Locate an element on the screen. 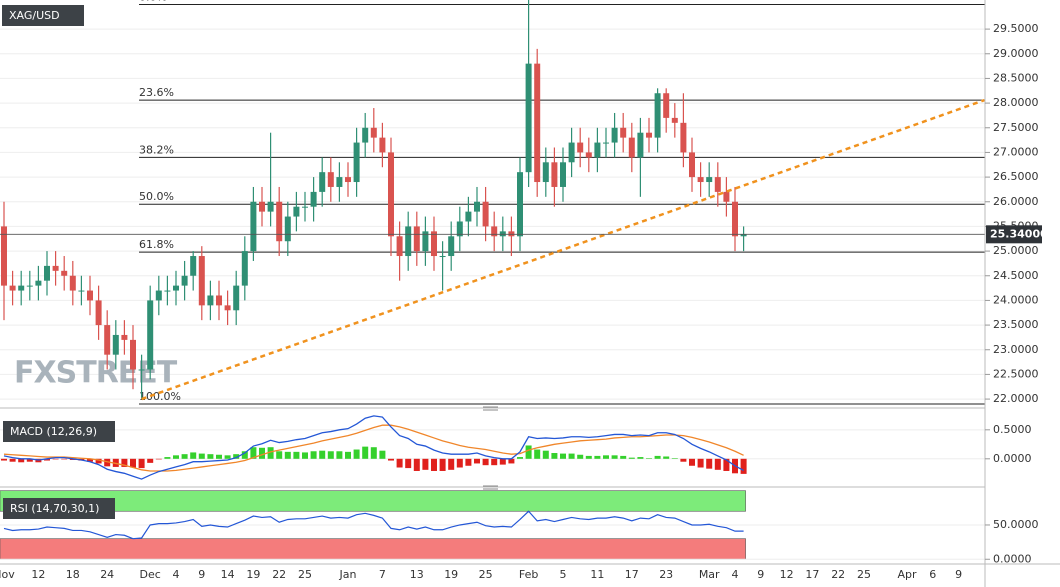  y-tick-label: 50.0000 is located at coordinates (1016, 524).